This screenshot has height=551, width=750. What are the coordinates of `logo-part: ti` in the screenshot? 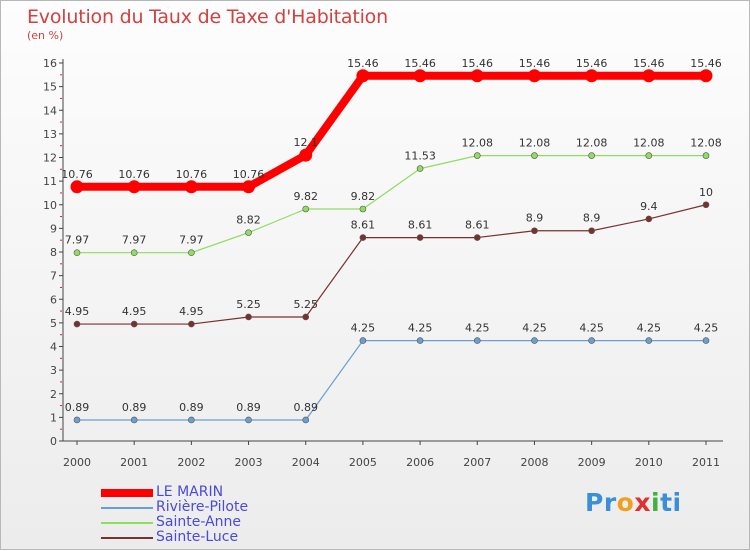 It's located at (671, 502).